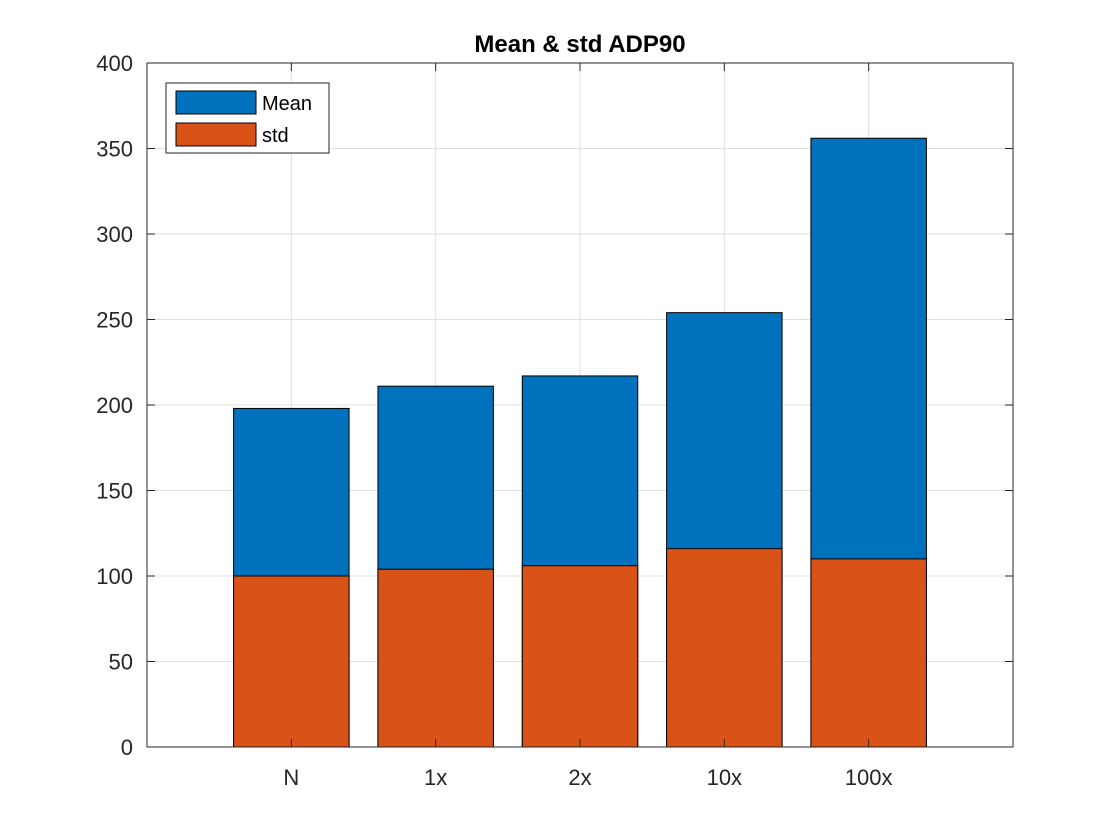 The height and width of the screenshot is (840, 1120). Describe the element at coordinates (580, 656) in the screenshot. I see `bar-std-2x` at that location.